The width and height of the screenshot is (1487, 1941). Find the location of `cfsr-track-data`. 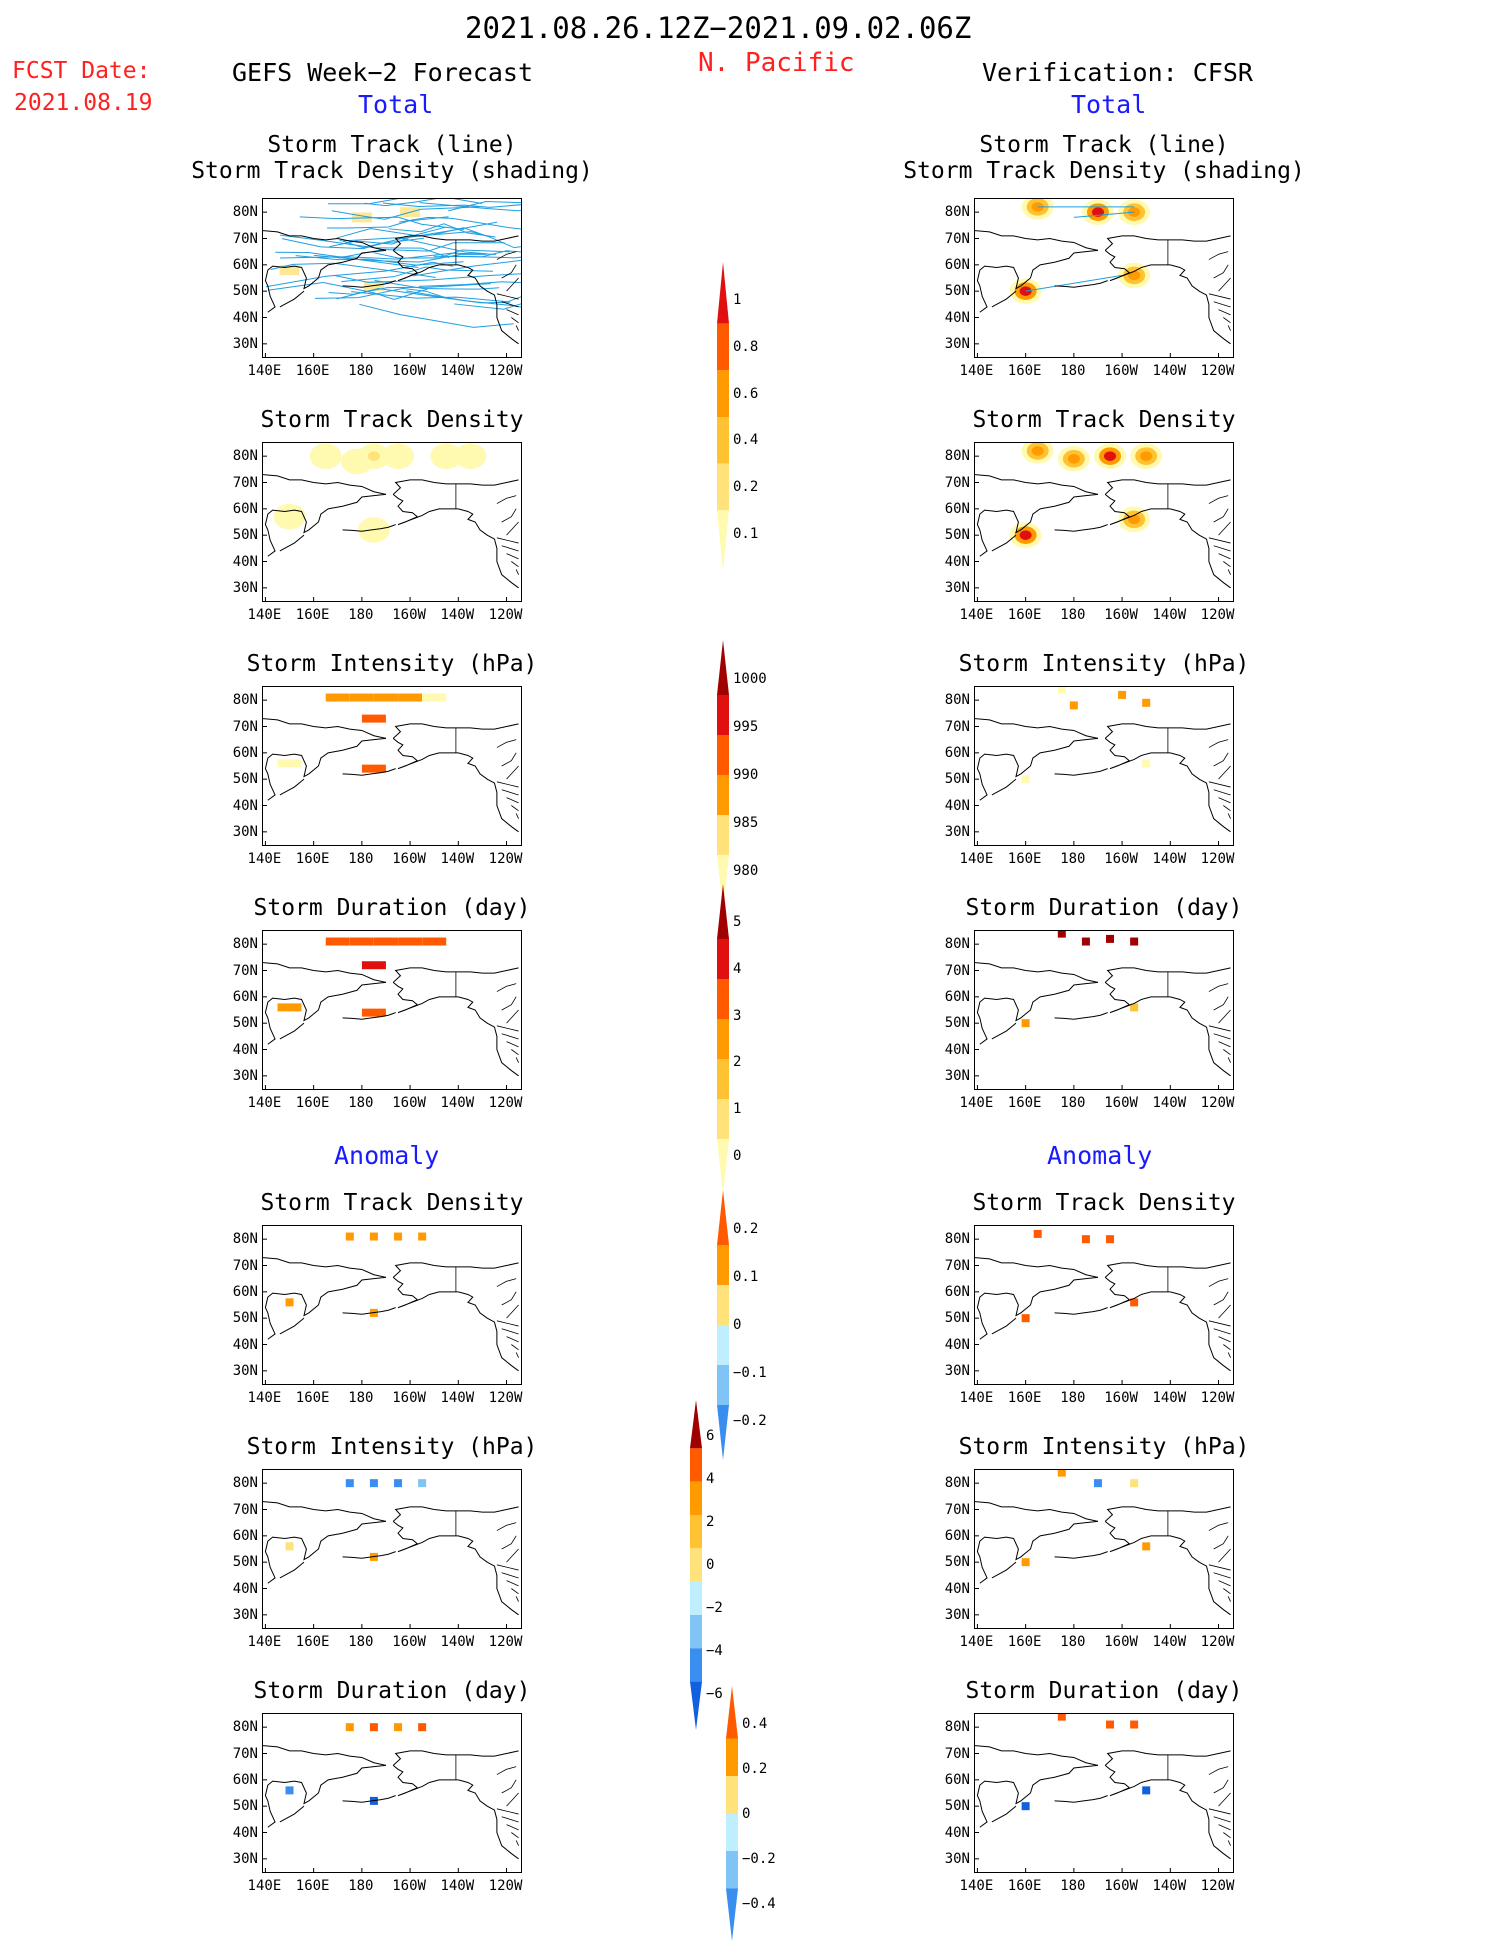

cfsr-track-data is located at coordinates (1080, 251).